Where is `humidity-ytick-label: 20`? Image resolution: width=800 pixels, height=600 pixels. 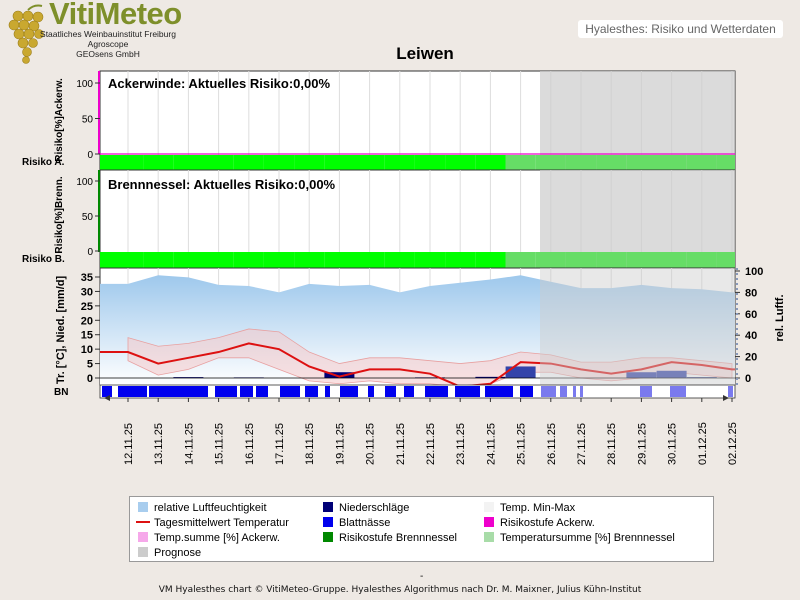
humidity-ytick-label: 20 is located at coordinates (751, 358).